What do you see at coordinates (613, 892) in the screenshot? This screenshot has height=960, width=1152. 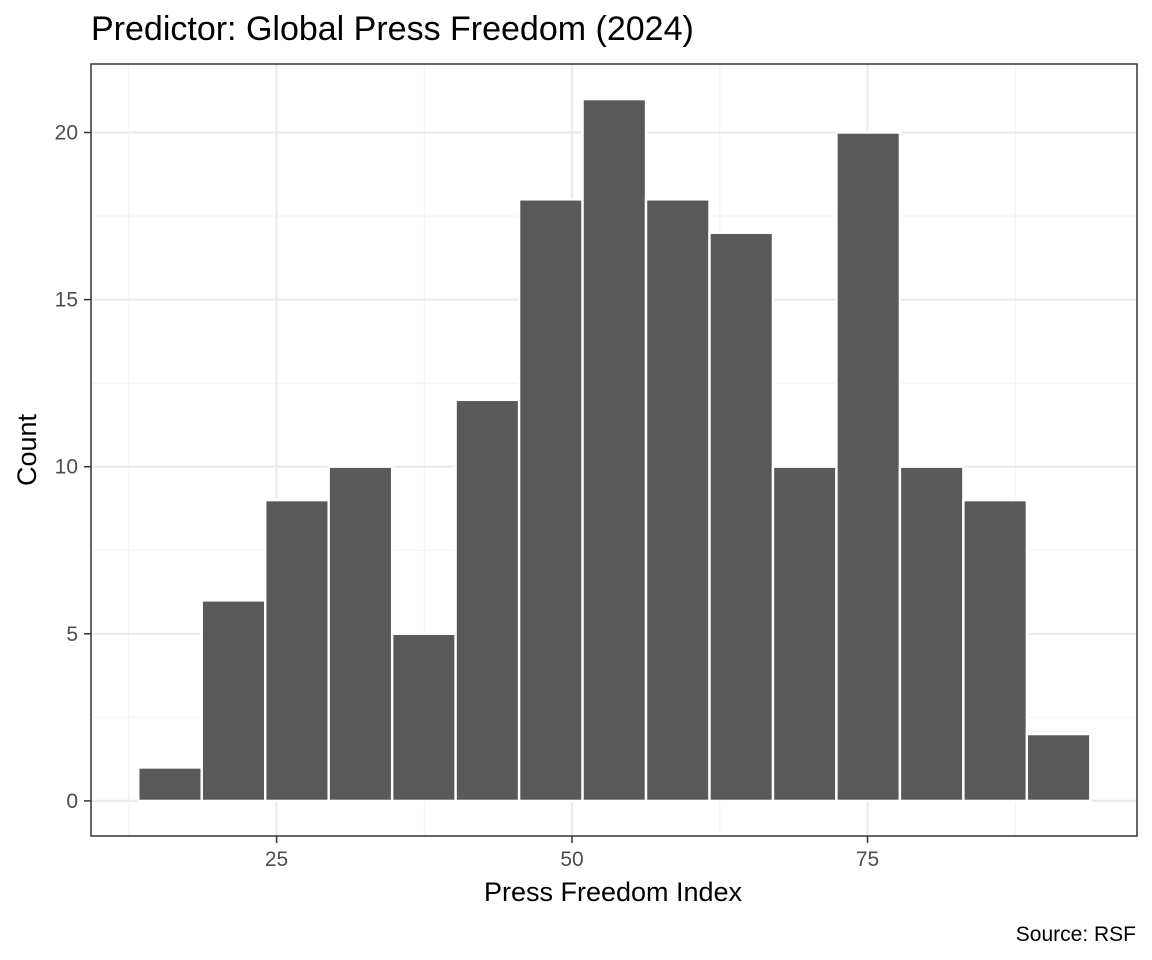 I see `x-axis-title: Press Freedom Index` at bounding box center [613, 892].